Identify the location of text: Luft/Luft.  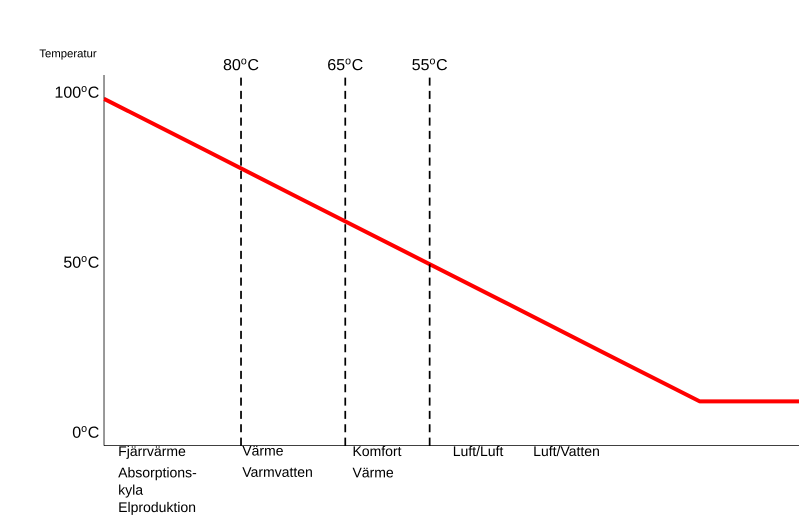
(479, 451).